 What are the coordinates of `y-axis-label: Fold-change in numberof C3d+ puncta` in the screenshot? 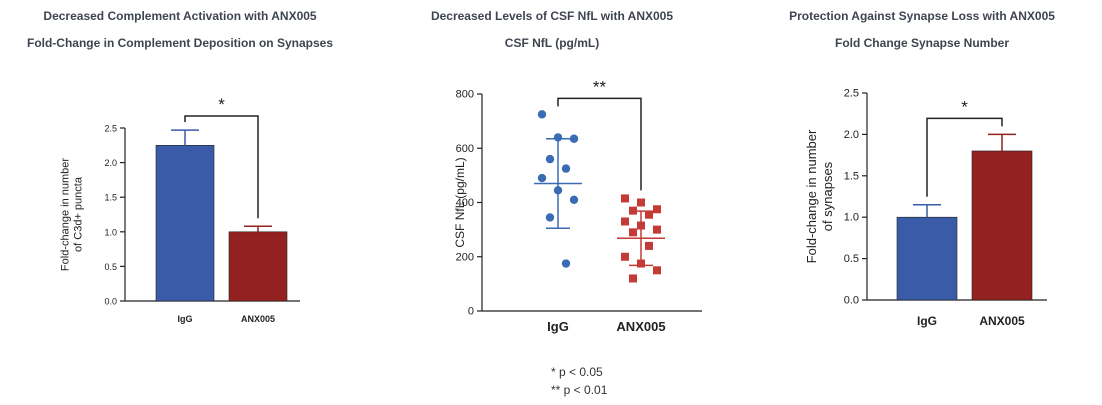 It's located at (72, 214).